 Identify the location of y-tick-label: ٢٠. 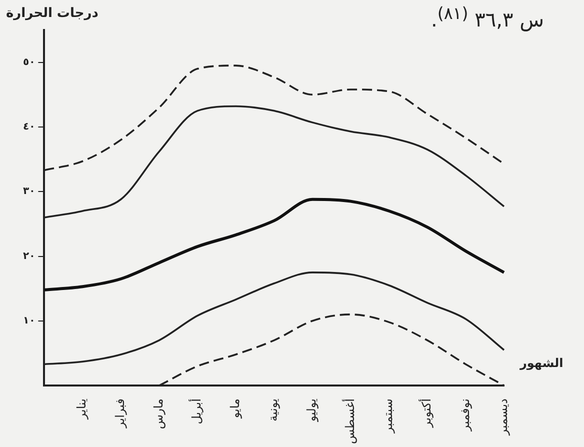
(29, 256).